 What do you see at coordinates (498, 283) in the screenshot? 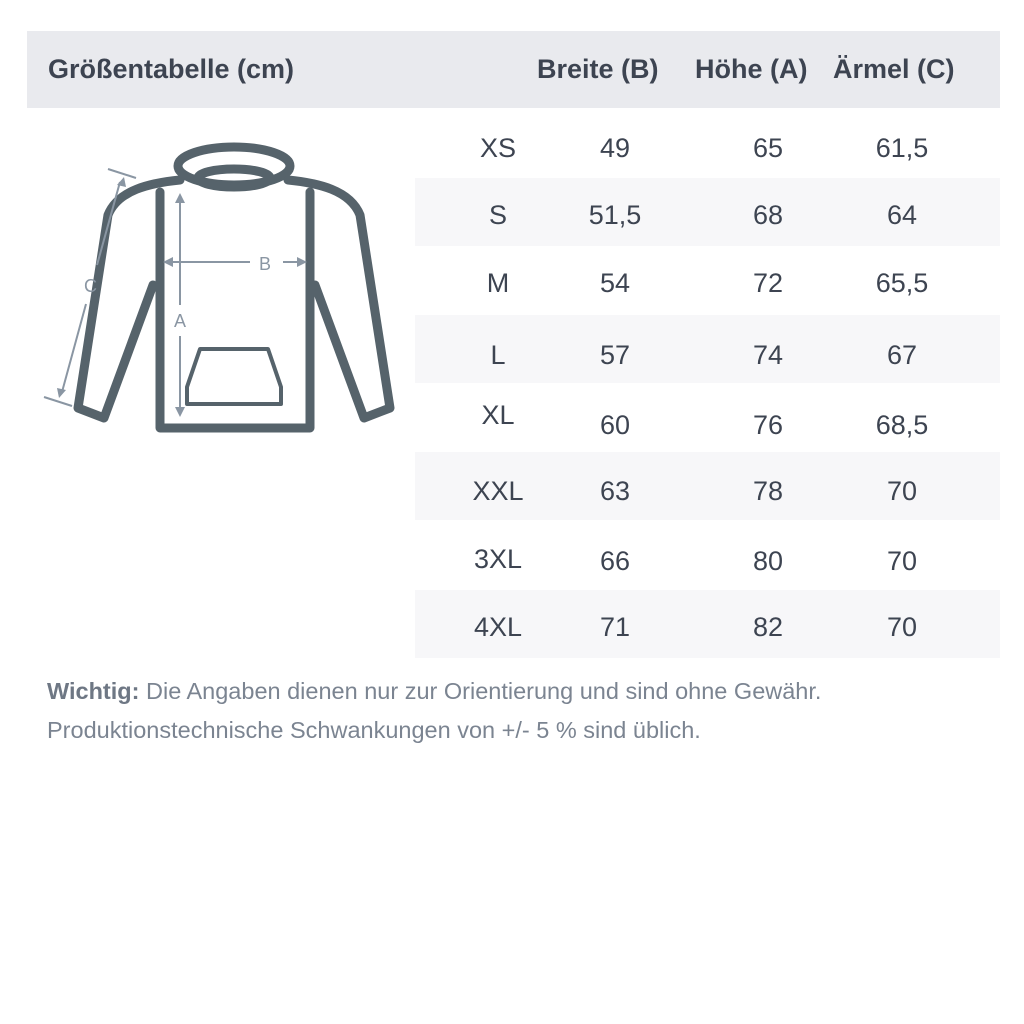
I see `cell-size: M` at bounding box center [498, 283].